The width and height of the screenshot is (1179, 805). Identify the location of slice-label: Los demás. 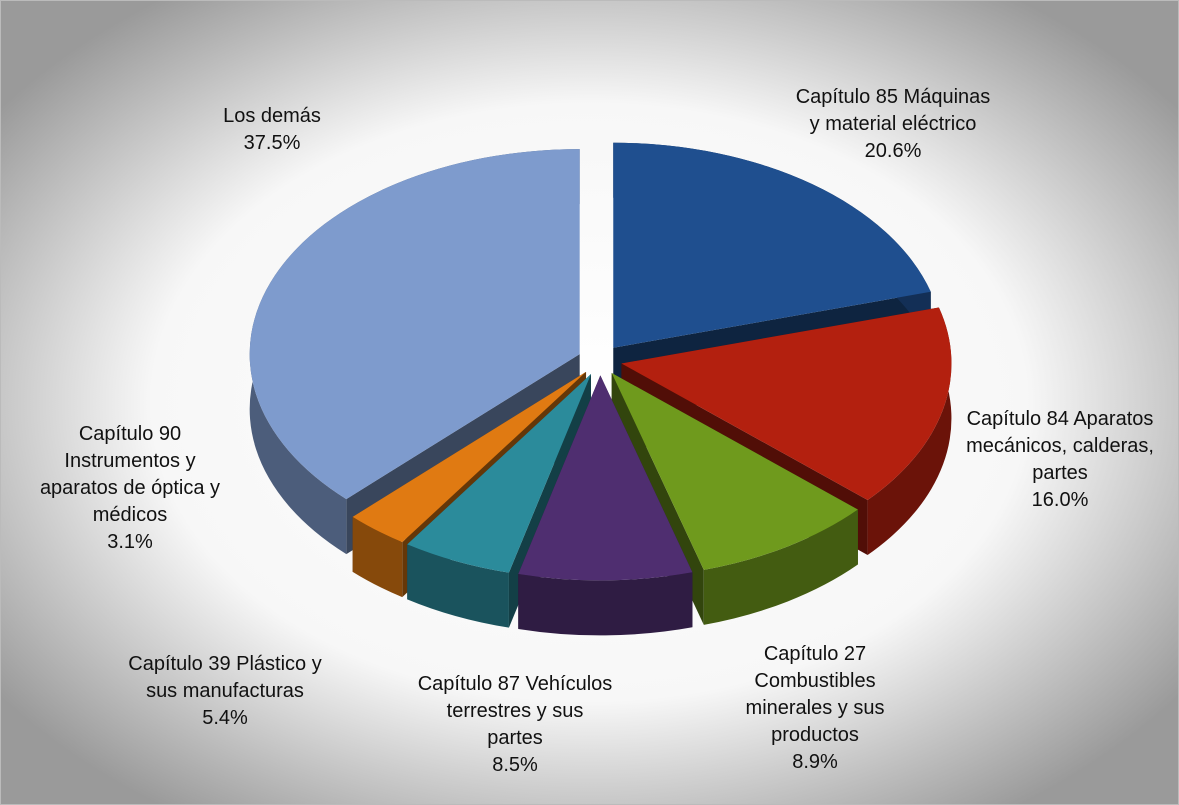
(272, 116).